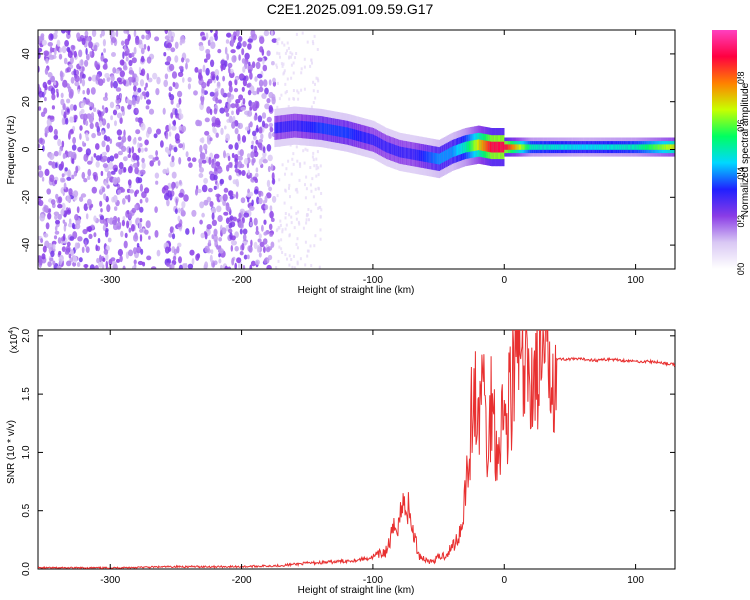 This screenshot has width=750, height=600. I want to click on x-tick-label: -300, so click(110, 580).